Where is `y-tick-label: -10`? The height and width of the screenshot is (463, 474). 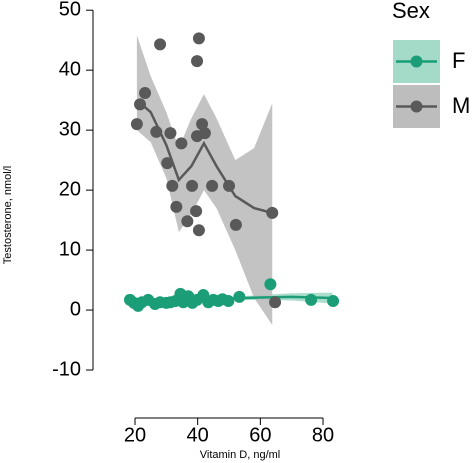
y-tick-label: -10 is located at coordinates (66, 369).